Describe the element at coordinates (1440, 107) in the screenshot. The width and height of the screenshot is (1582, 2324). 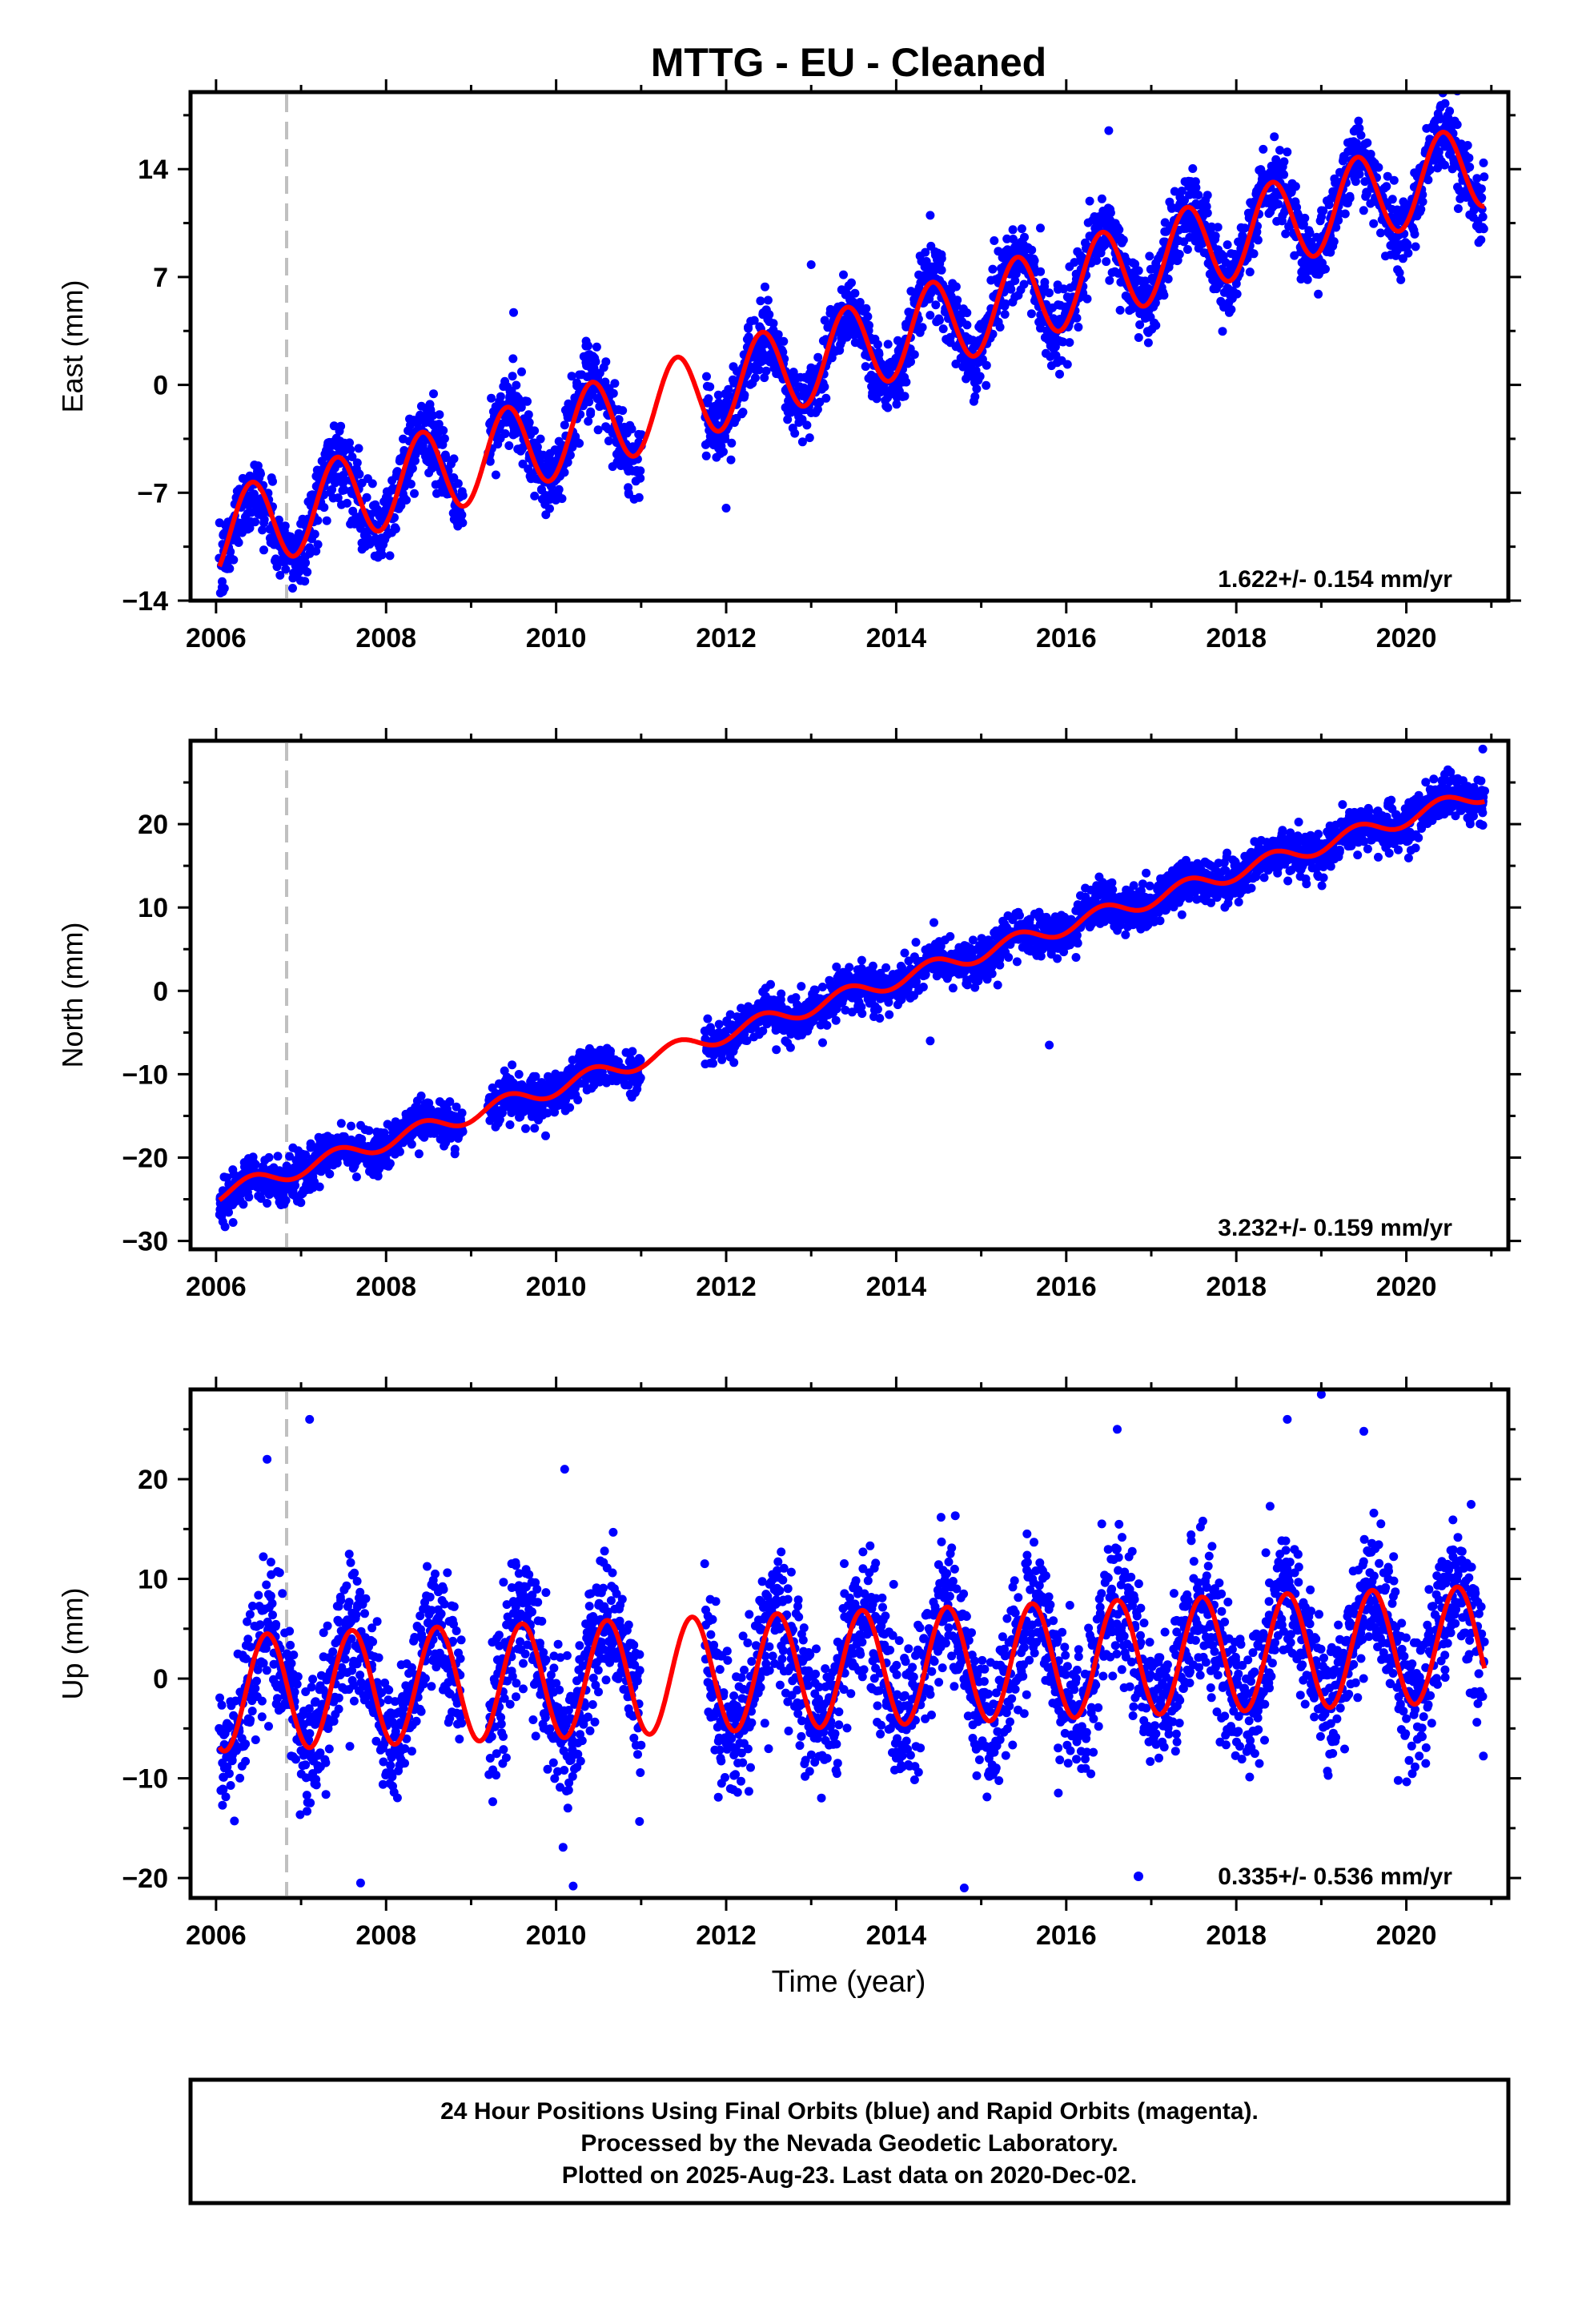
I see `outlier-point` at that location.